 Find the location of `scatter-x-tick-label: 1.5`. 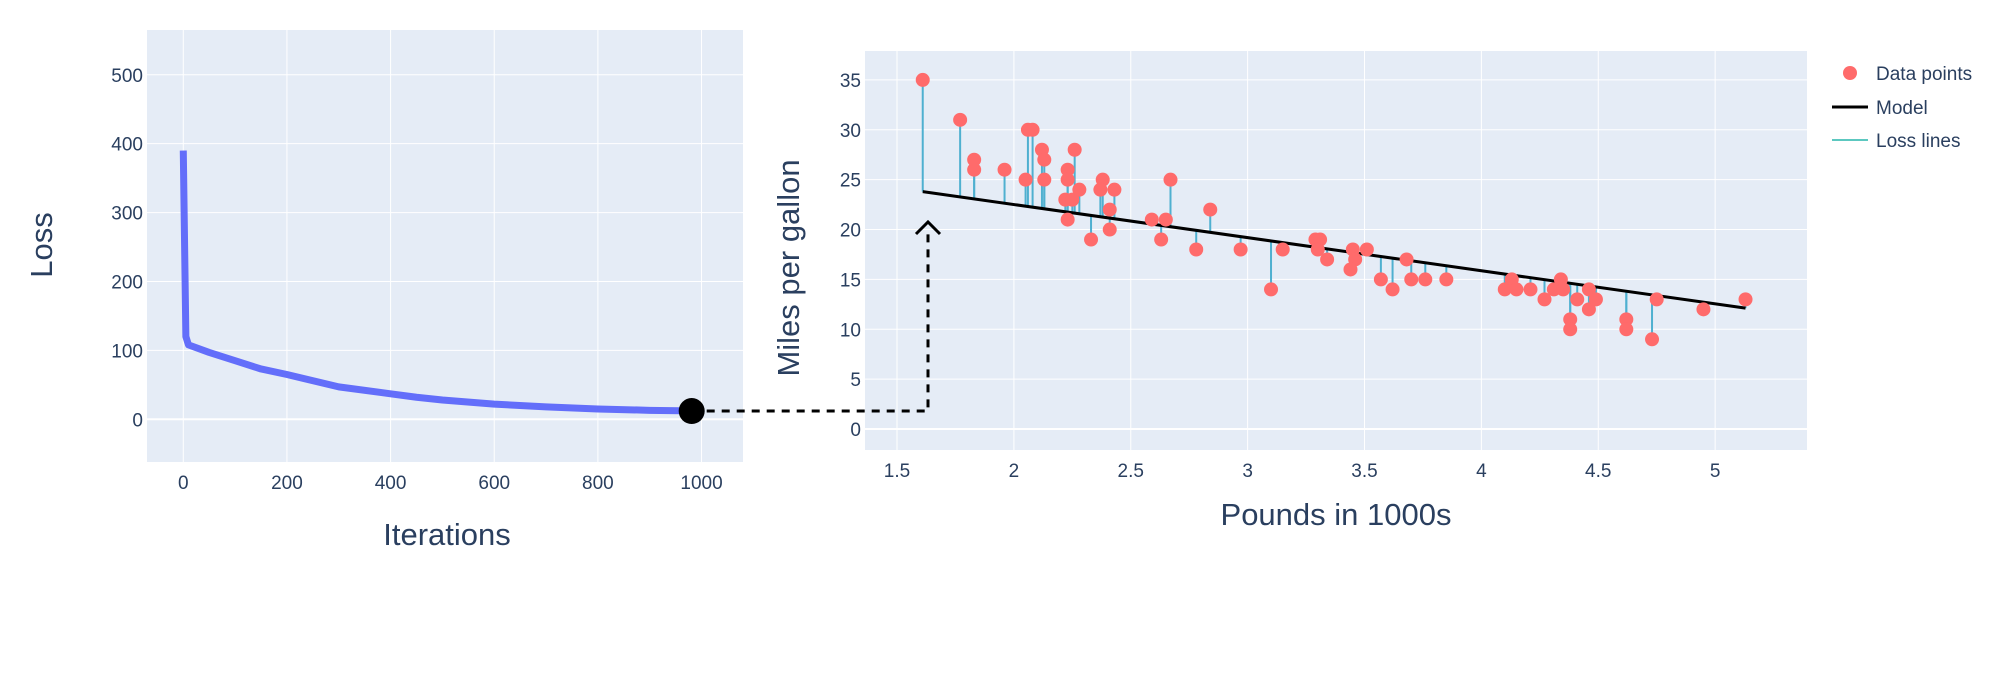

scatter-x-tick-label: 1.5 is located at coordinates (897, 471).